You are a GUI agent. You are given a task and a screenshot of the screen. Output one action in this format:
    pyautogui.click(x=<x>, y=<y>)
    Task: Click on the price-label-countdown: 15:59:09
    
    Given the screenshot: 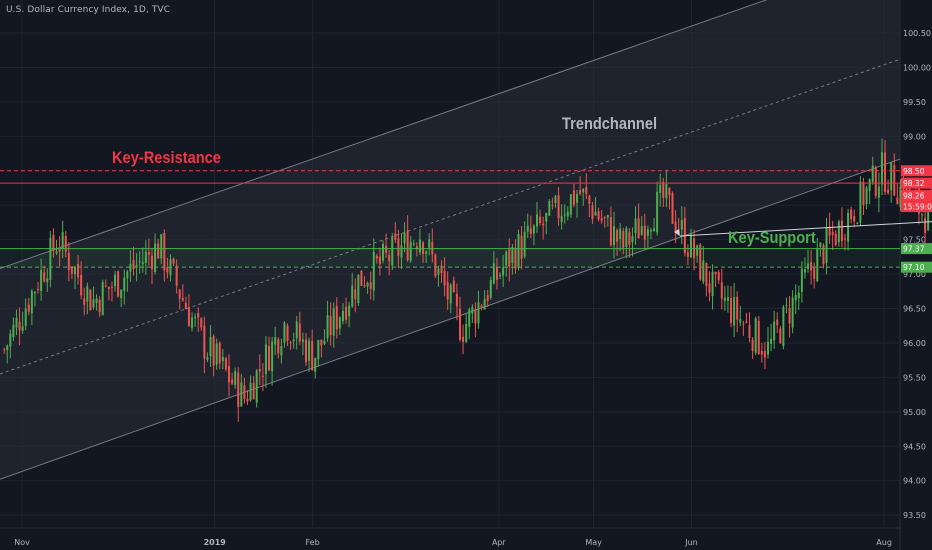 What is the action you would take?
    pyautogui.click(x=917, y=207)
    